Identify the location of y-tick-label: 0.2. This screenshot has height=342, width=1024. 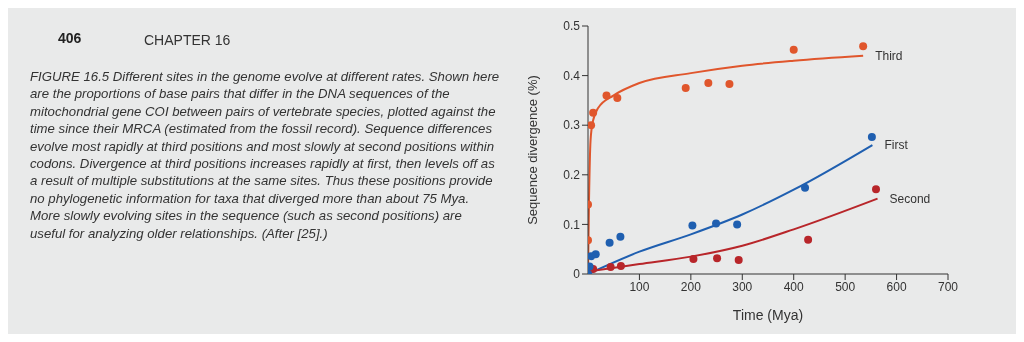
(572, 175).